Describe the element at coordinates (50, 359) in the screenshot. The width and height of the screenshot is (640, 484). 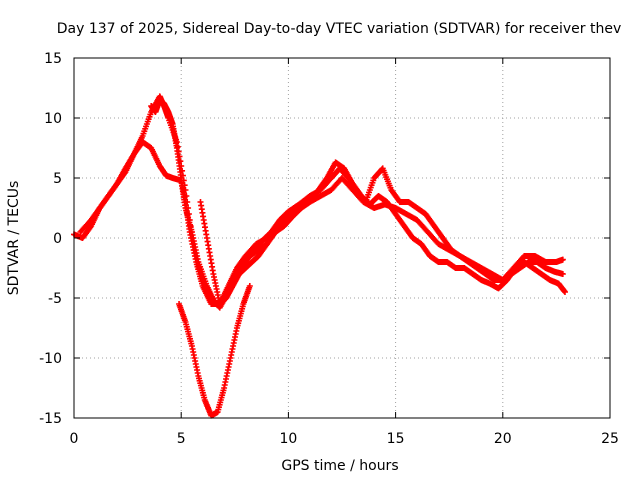
I see `y-tick-label: -10` at that location.